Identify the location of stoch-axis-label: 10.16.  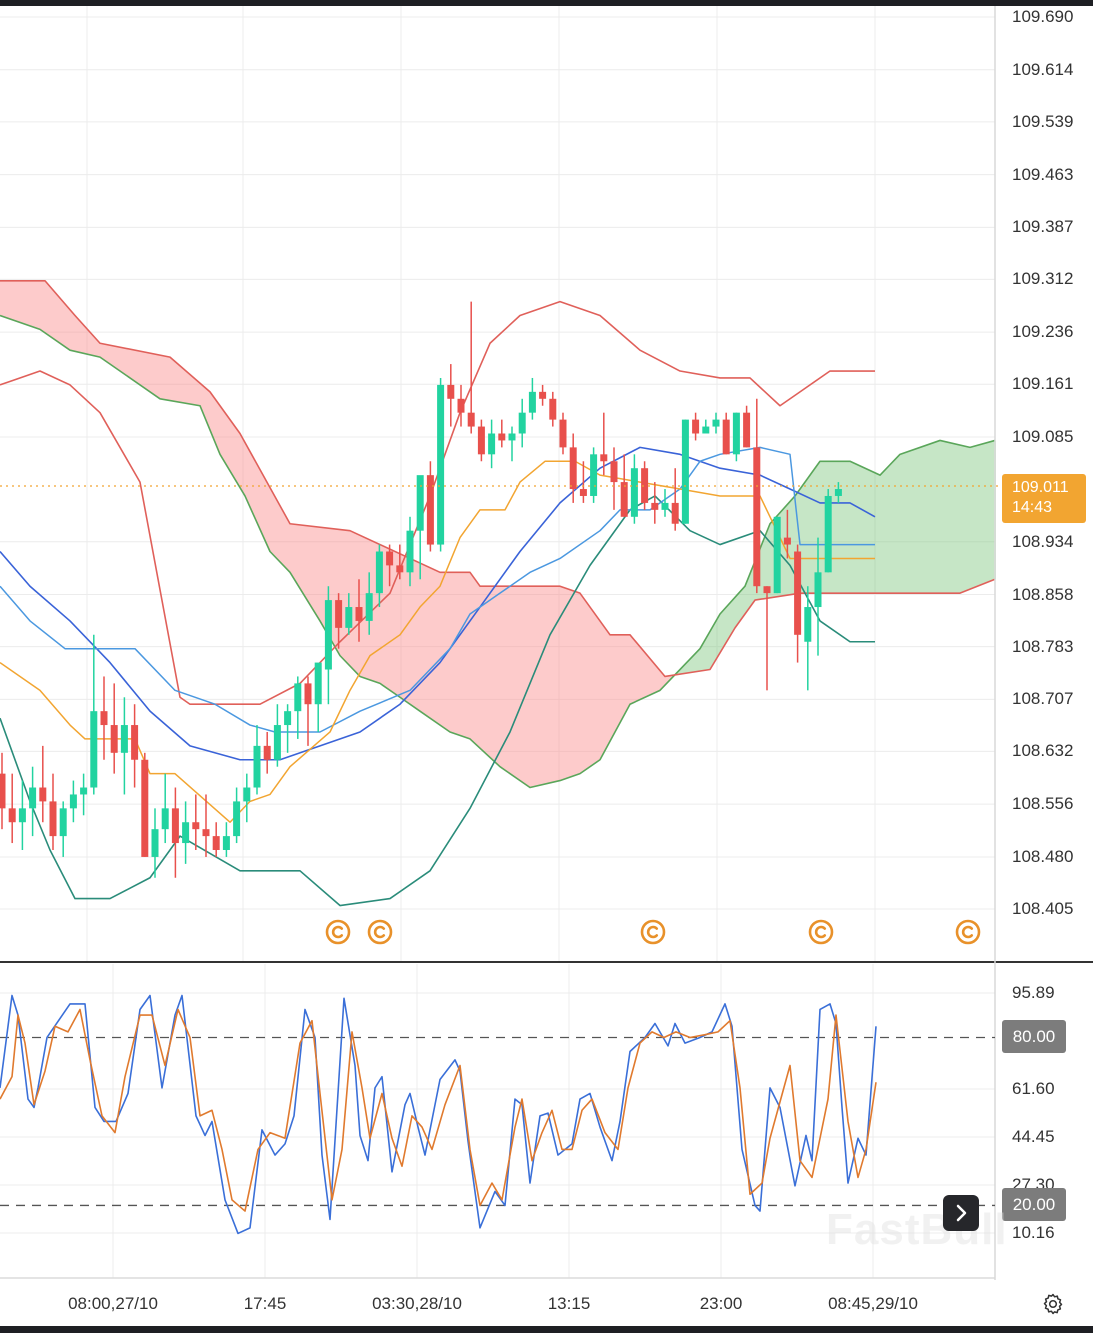
(1033, 1232).